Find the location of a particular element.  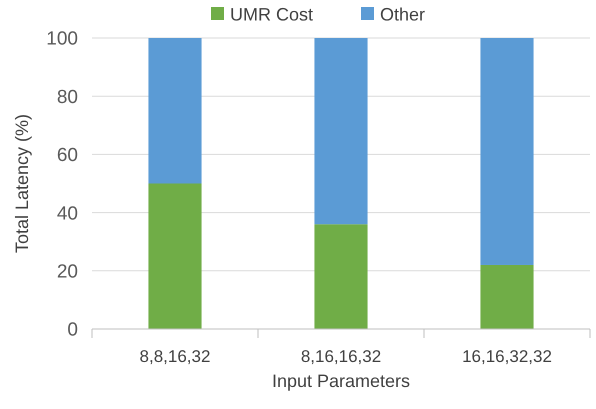

x-tick-label: 16,16,32,32 is located at coordinates (507, 356).